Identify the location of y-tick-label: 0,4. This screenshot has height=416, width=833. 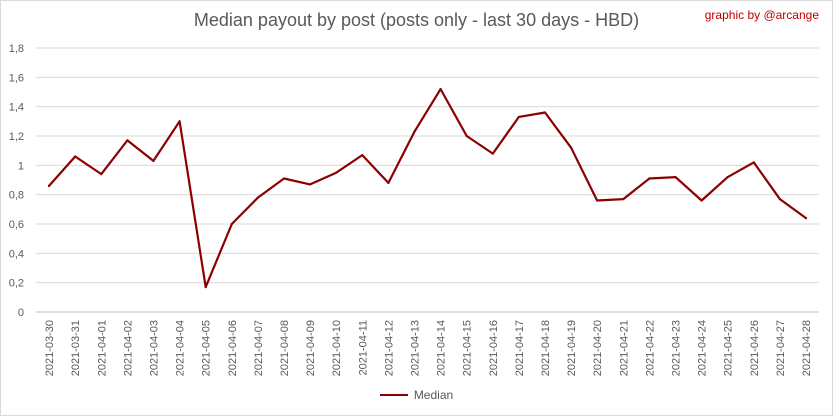
(16, 254).